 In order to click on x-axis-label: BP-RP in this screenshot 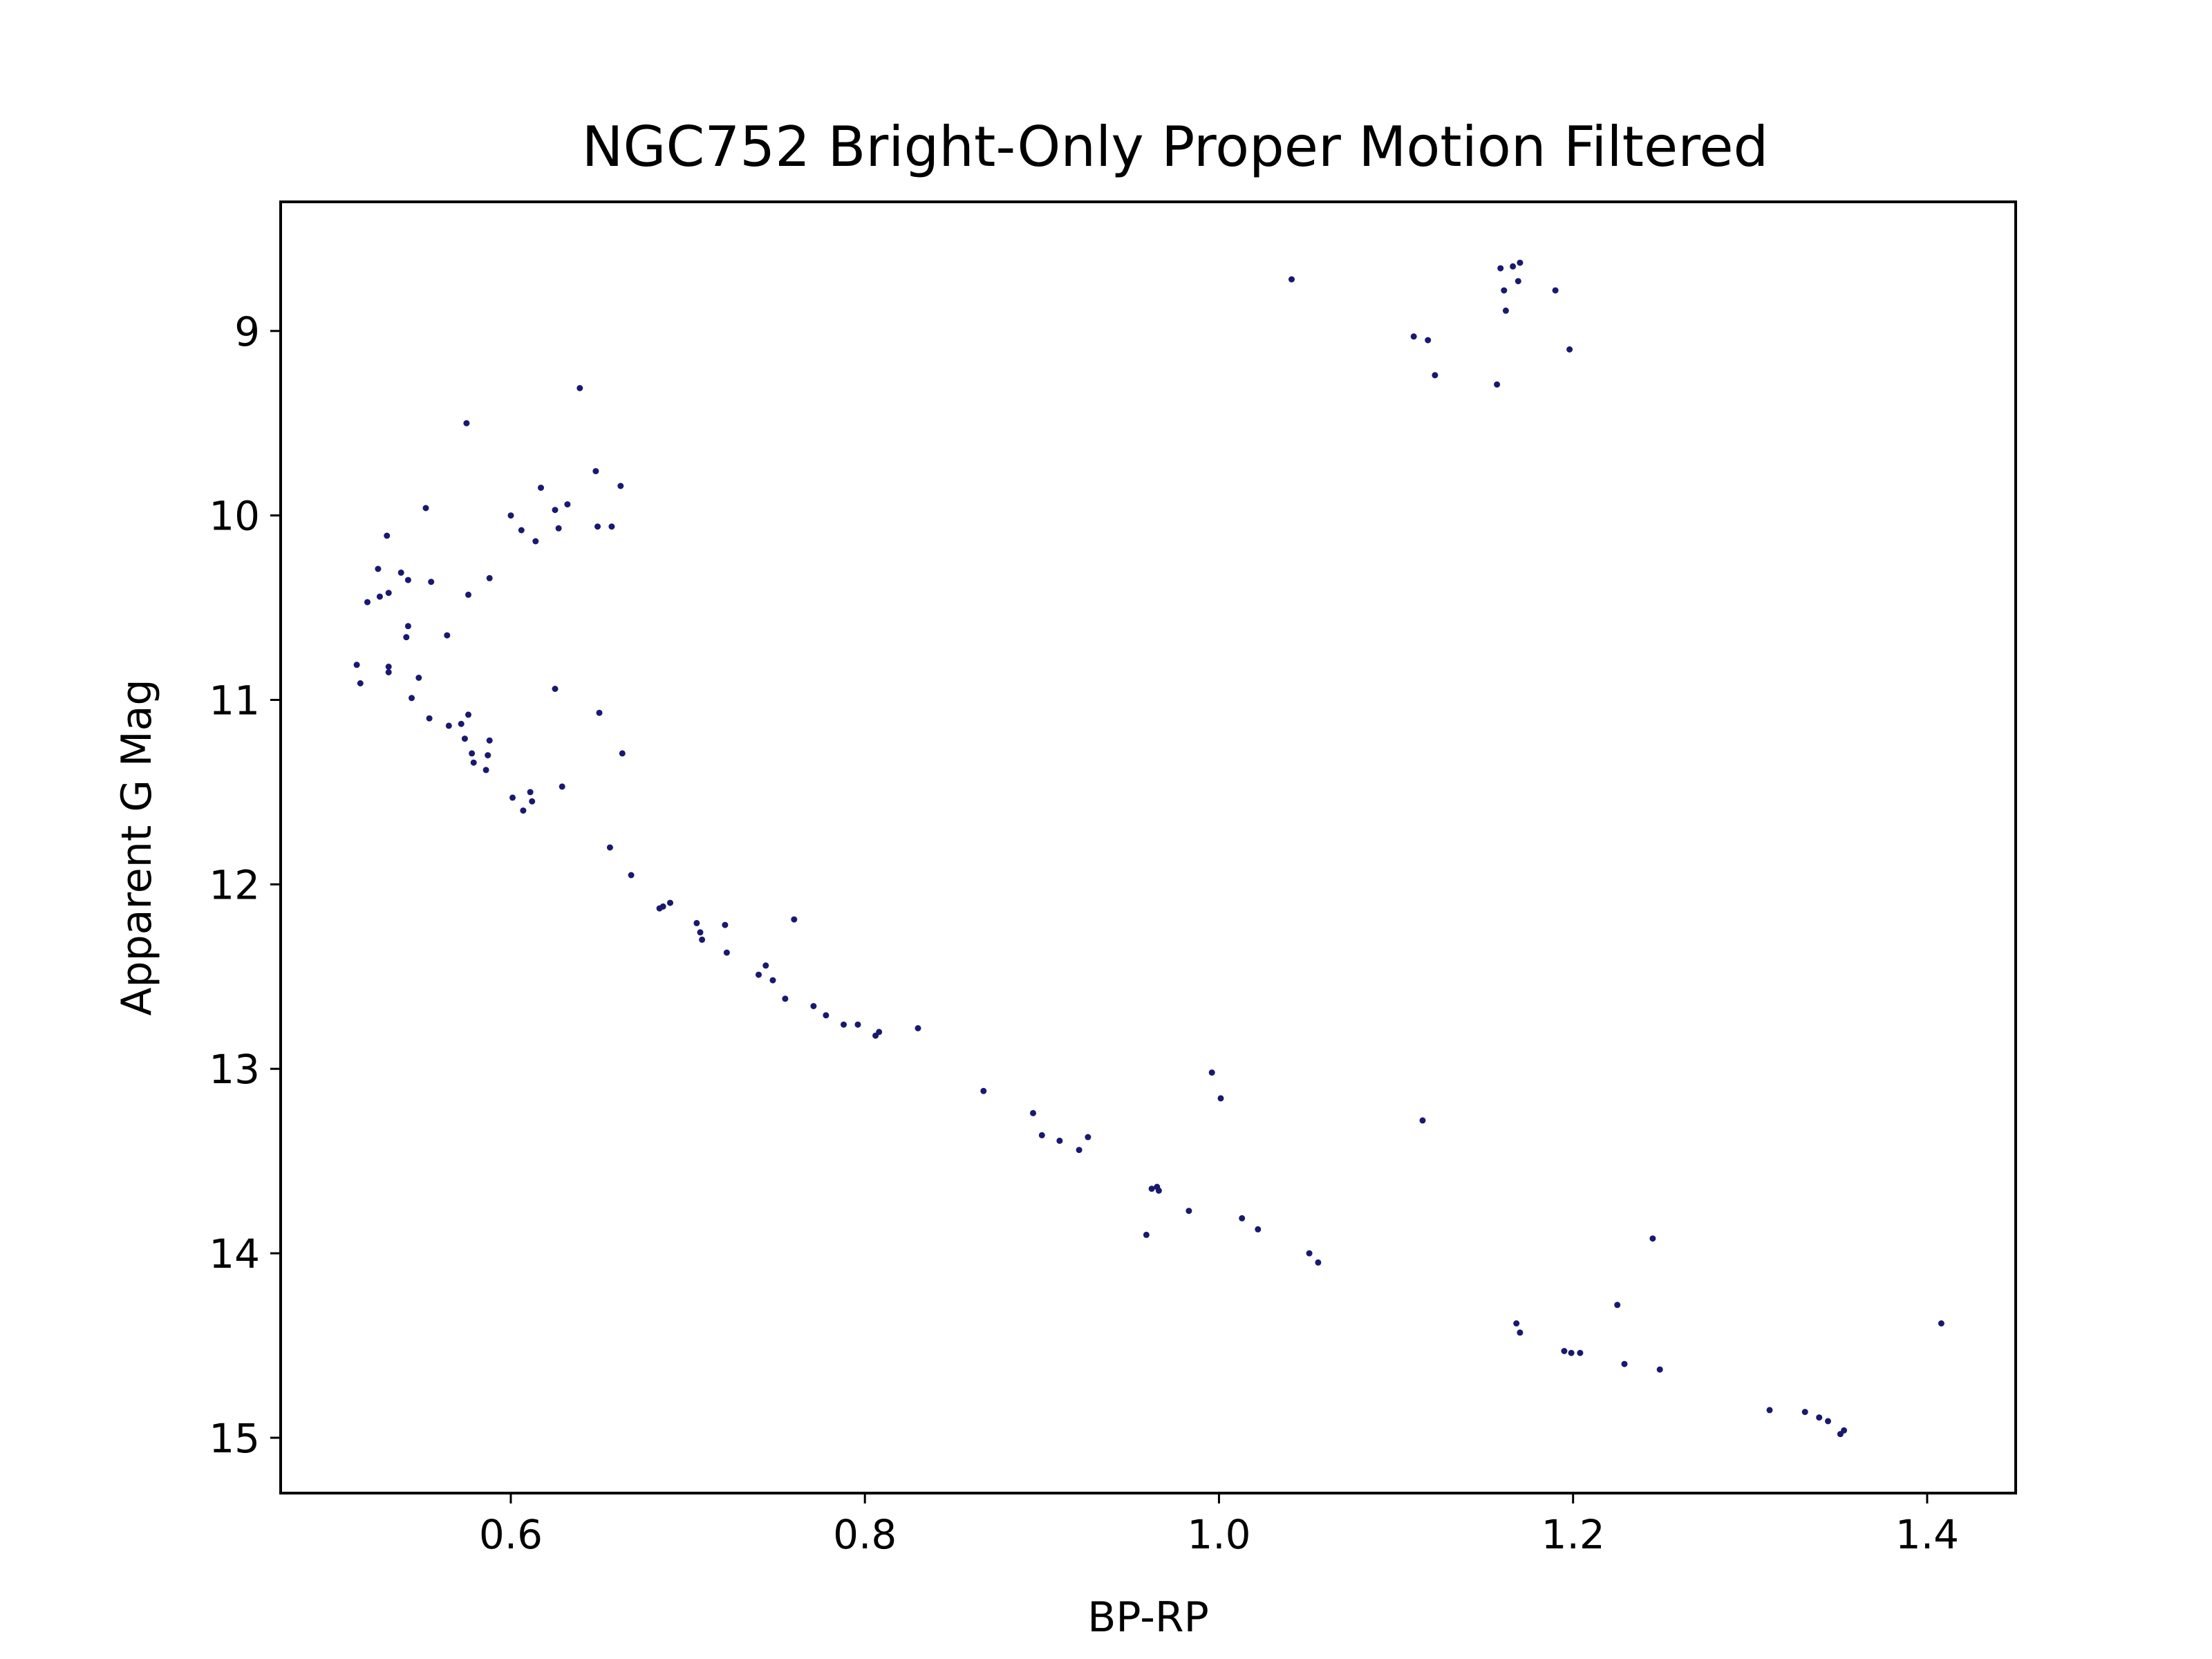, I will do `click(1148, 1618)`.